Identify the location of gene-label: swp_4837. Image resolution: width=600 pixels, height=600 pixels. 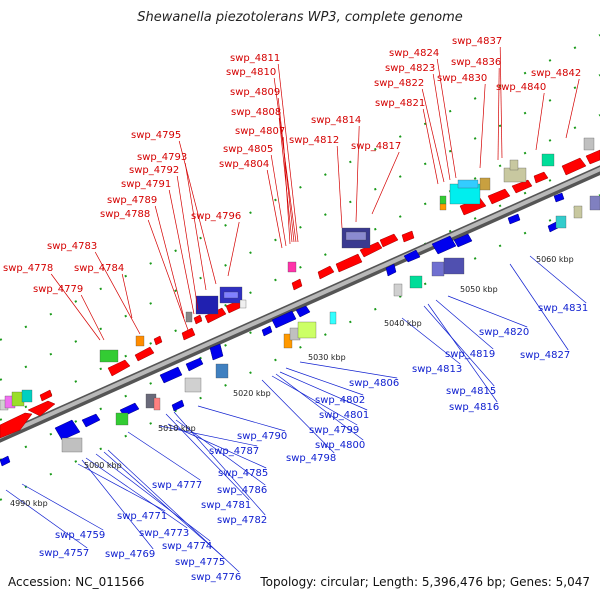
(477, 41).